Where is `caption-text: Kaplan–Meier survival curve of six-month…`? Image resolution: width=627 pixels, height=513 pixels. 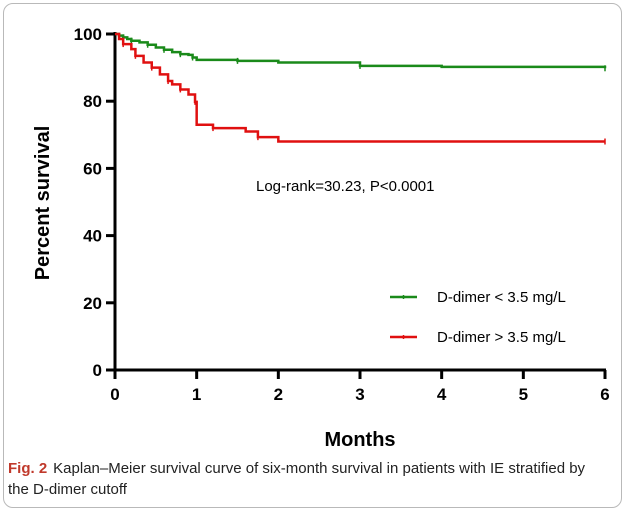 caption-text: Kaplan–Meier survival curve of six-month… is located at coordinates (297, 479).